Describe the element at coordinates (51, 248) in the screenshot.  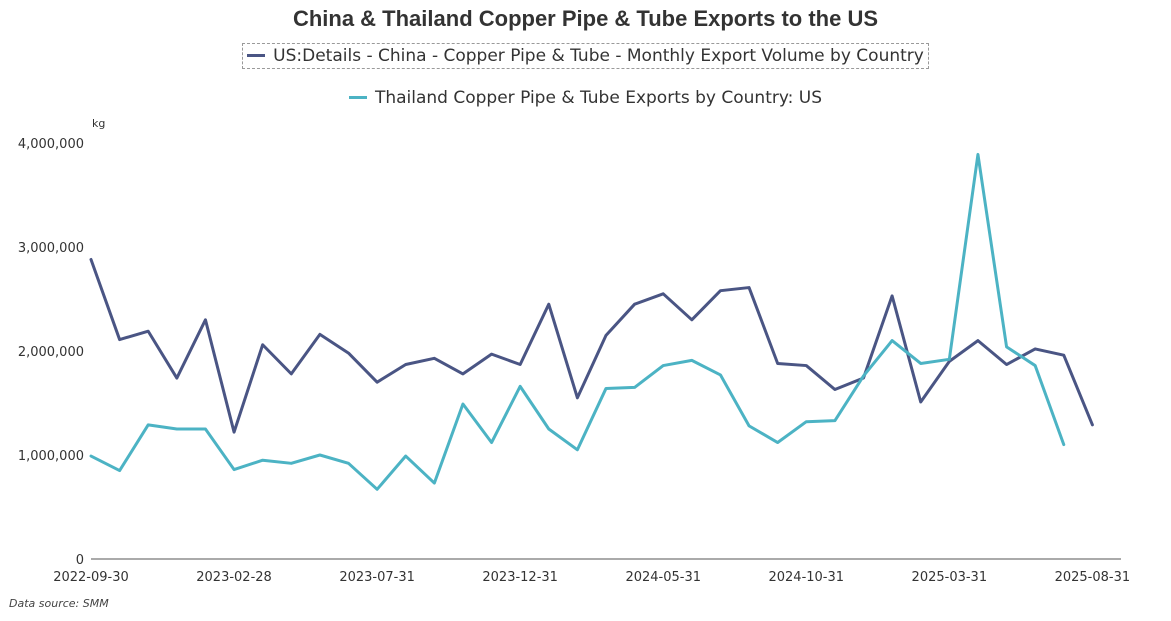
I see `y-tick-label: 3,000,000` at that location.